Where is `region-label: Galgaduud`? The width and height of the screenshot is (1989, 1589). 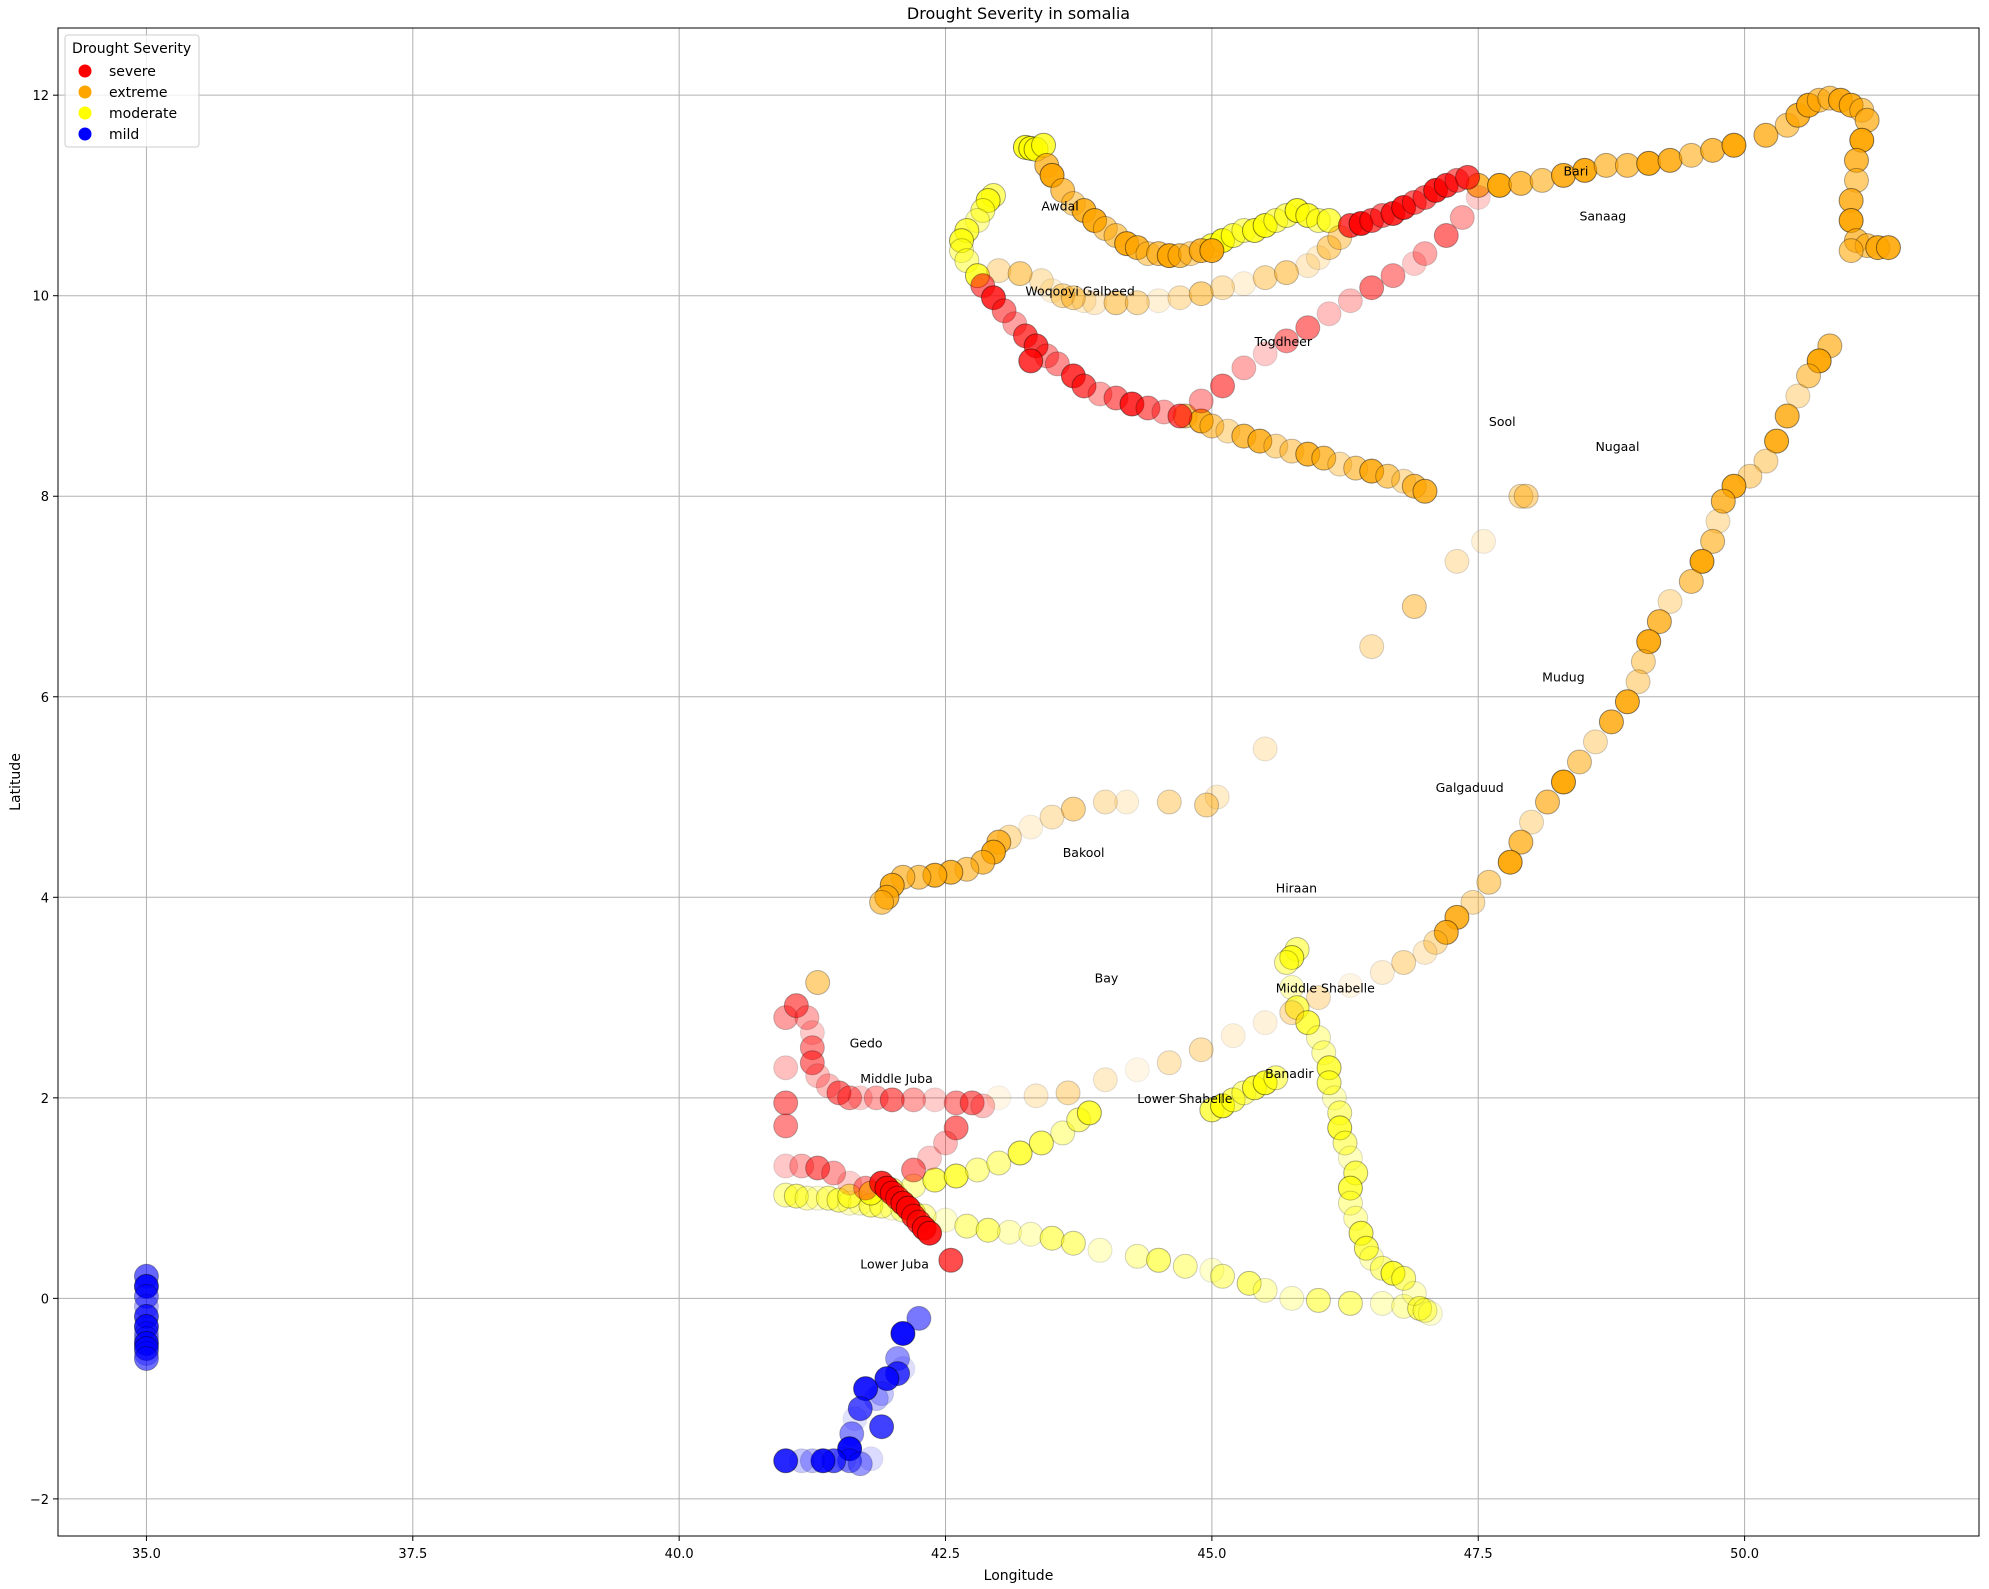 region-label: Galgaduud is located at coordinates (1470, 787).